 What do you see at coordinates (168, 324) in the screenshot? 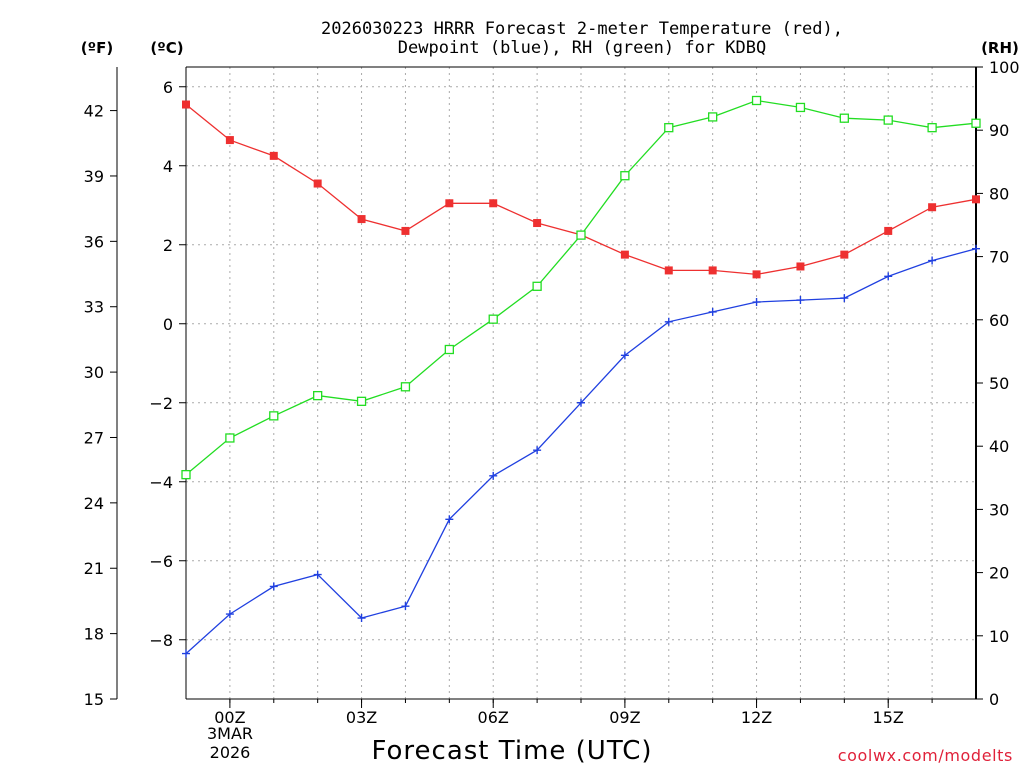
I see `celsius-tick-label: 0` at bounding box center [168, 324].